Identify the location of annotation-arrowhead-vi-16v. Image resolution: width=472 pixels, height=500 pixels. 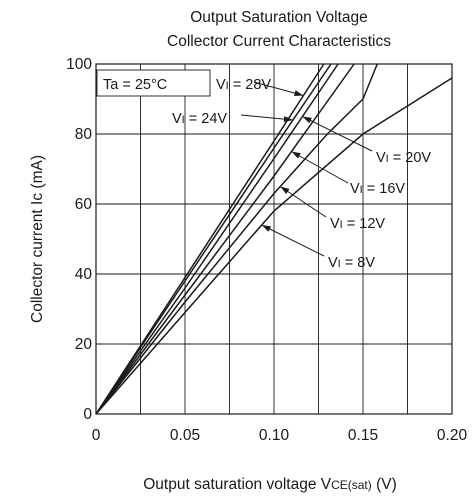
(296, 155).